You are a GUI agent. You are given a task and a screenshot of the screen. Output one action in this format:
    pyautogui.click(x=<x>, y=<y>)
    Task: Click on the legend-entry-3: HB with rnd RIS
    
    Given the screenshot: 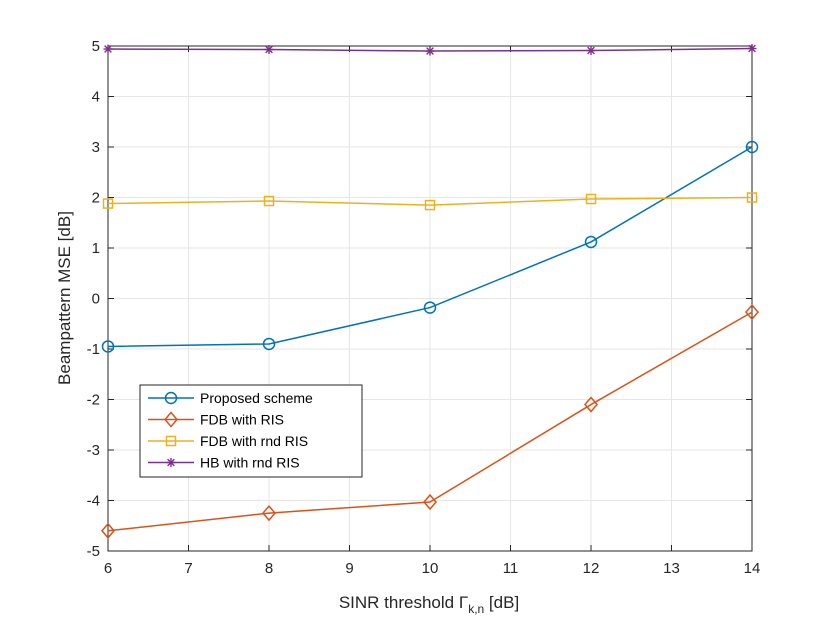 What is the action you would take?
    pyautogui.click(x=224, y=463)
    